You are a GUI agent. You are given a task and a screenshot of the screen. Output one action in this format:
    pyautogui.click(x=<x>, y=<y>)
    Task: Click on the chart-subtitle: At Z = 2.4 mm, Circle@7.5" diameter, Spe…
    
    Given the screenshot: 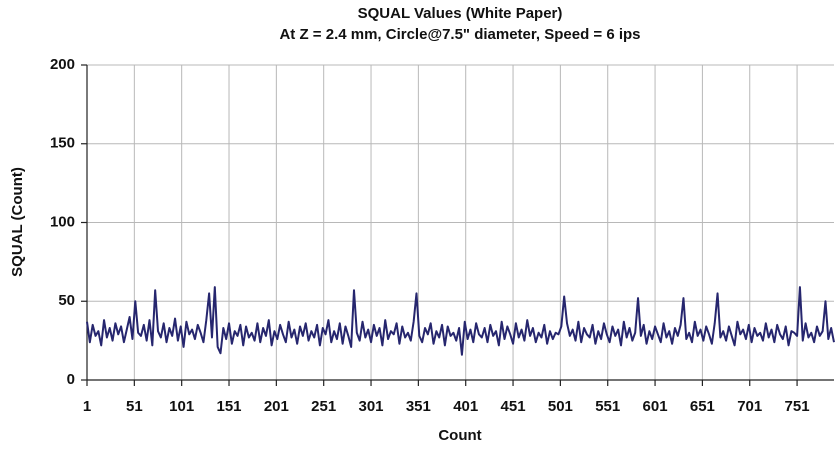 What is the action you would take?
    pyautogui.click(x=459, y=34)
    